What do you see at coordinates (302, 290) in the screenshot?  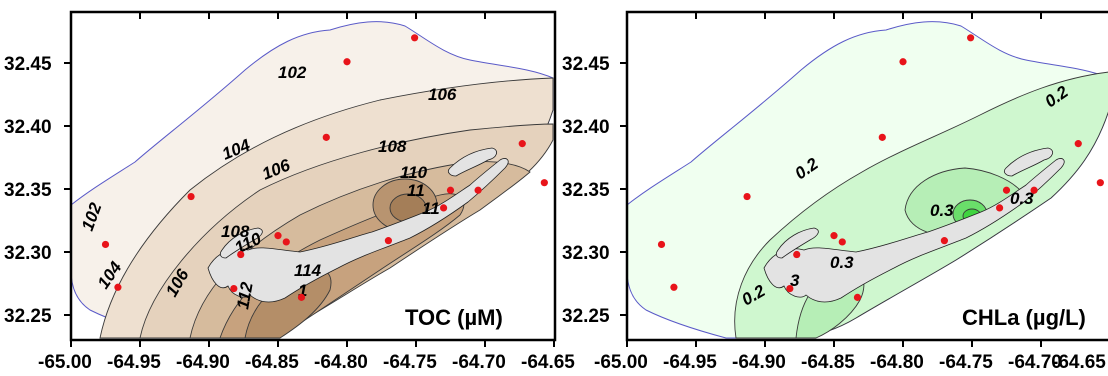 I see `toc-contour-label: 1` at bounding box center [302, 290].